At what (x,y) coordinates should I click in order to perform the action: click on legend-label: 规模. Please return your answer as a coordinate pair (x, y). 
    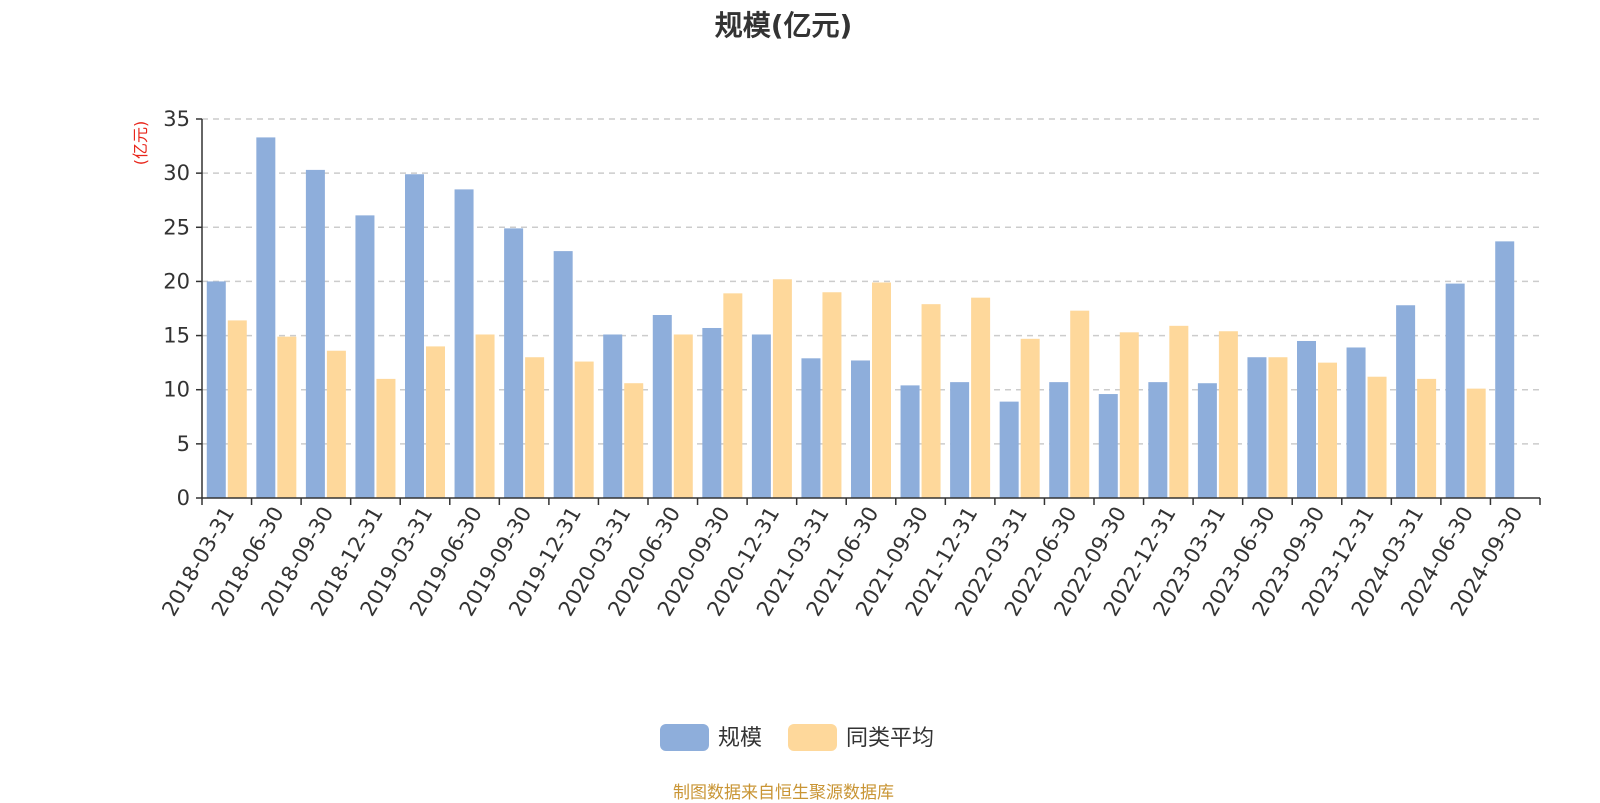
    Looking at the image, I should click on (740, 738).